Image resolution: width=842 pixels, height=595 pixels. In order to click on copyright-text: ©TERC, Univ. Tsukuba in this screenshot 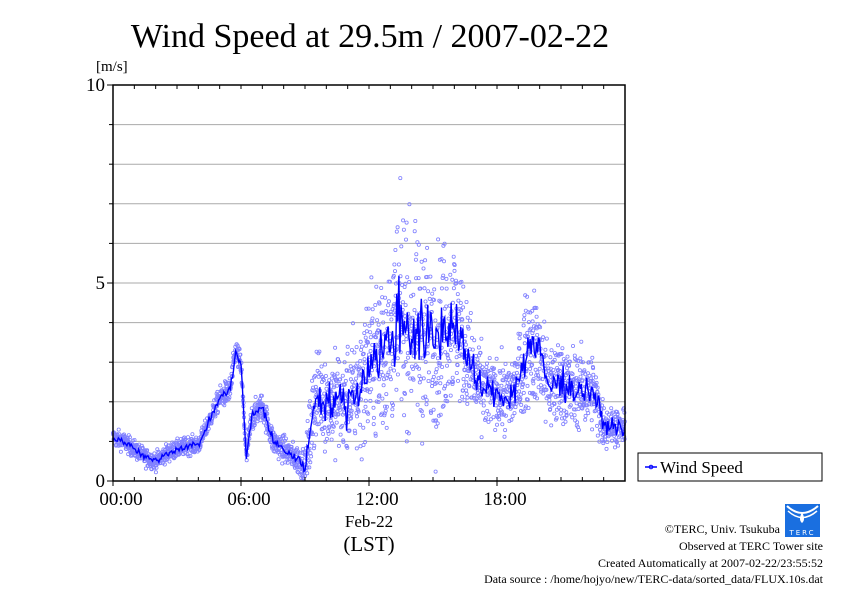, I will do `click(723, 529)`.